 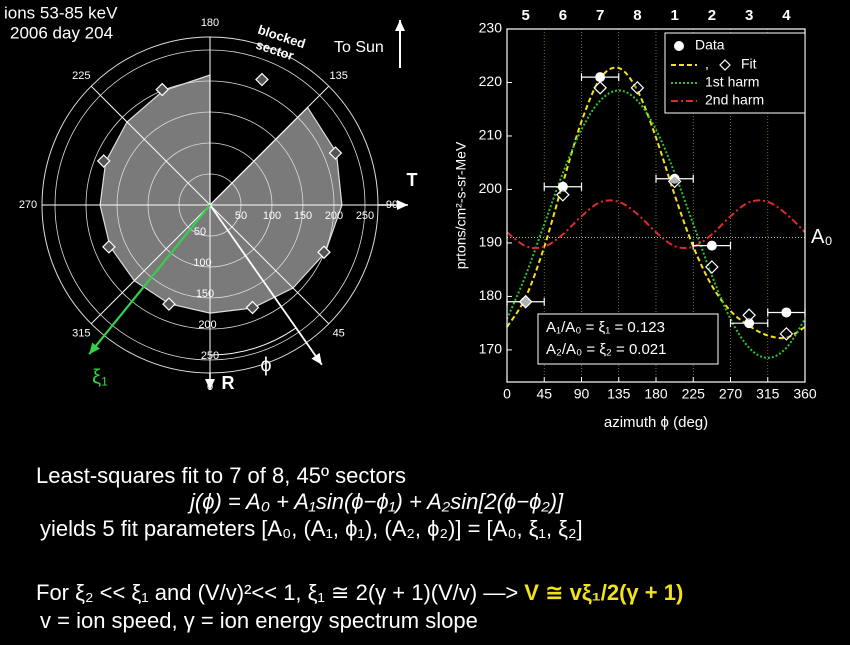 I want to click on annotation: A₂/A₀ = ξ₂ = 0.021, so click(x=606, y=349).